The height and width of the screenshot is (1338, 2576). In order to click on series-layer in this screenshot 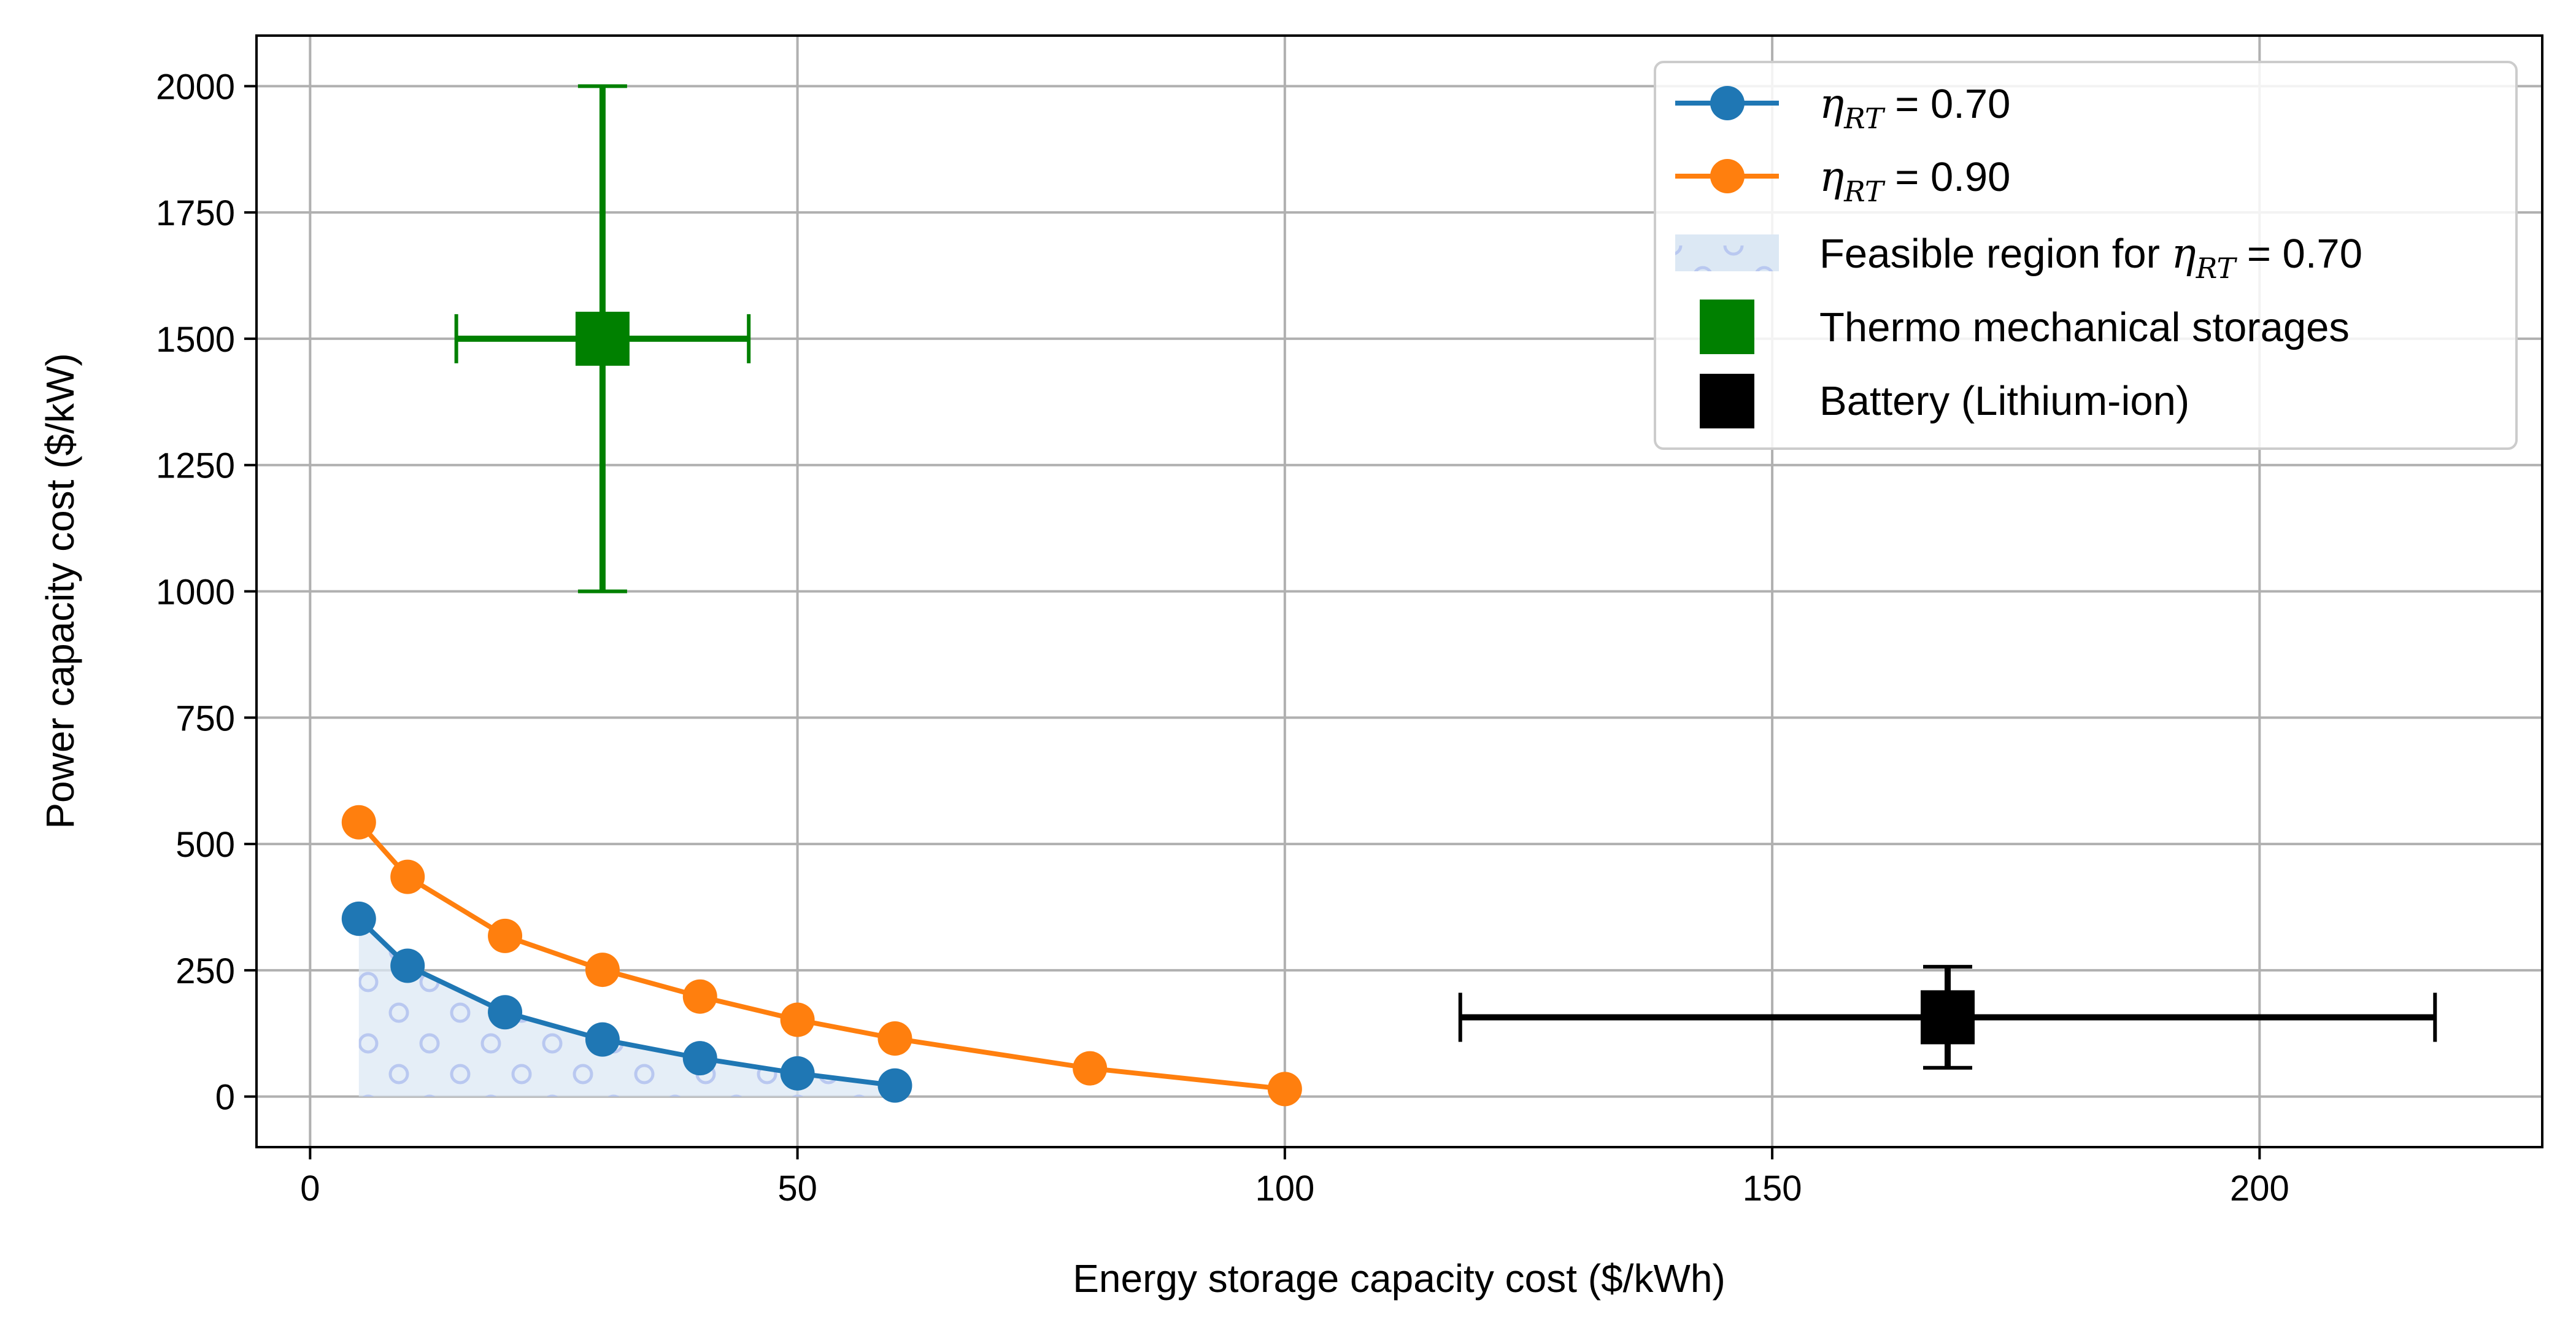, I will do `click(821, 956)`.